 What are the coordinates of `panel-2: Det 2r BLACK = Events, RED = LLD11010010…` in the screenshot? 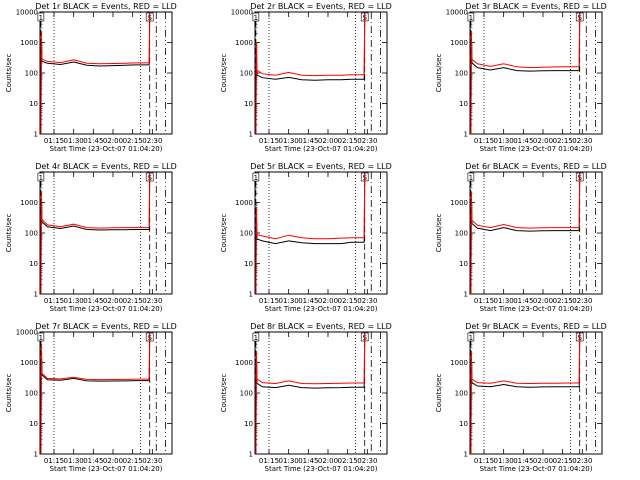 It's located at (306, 77).